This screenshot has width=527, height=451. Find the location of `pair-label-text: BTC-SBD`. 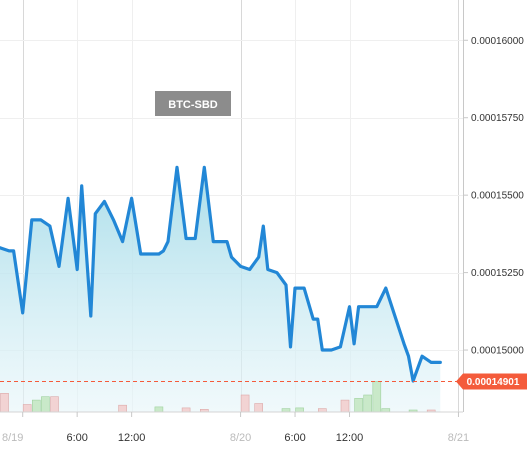

pair-label-text: BTC-SBD is located at coordinates (193, 105).